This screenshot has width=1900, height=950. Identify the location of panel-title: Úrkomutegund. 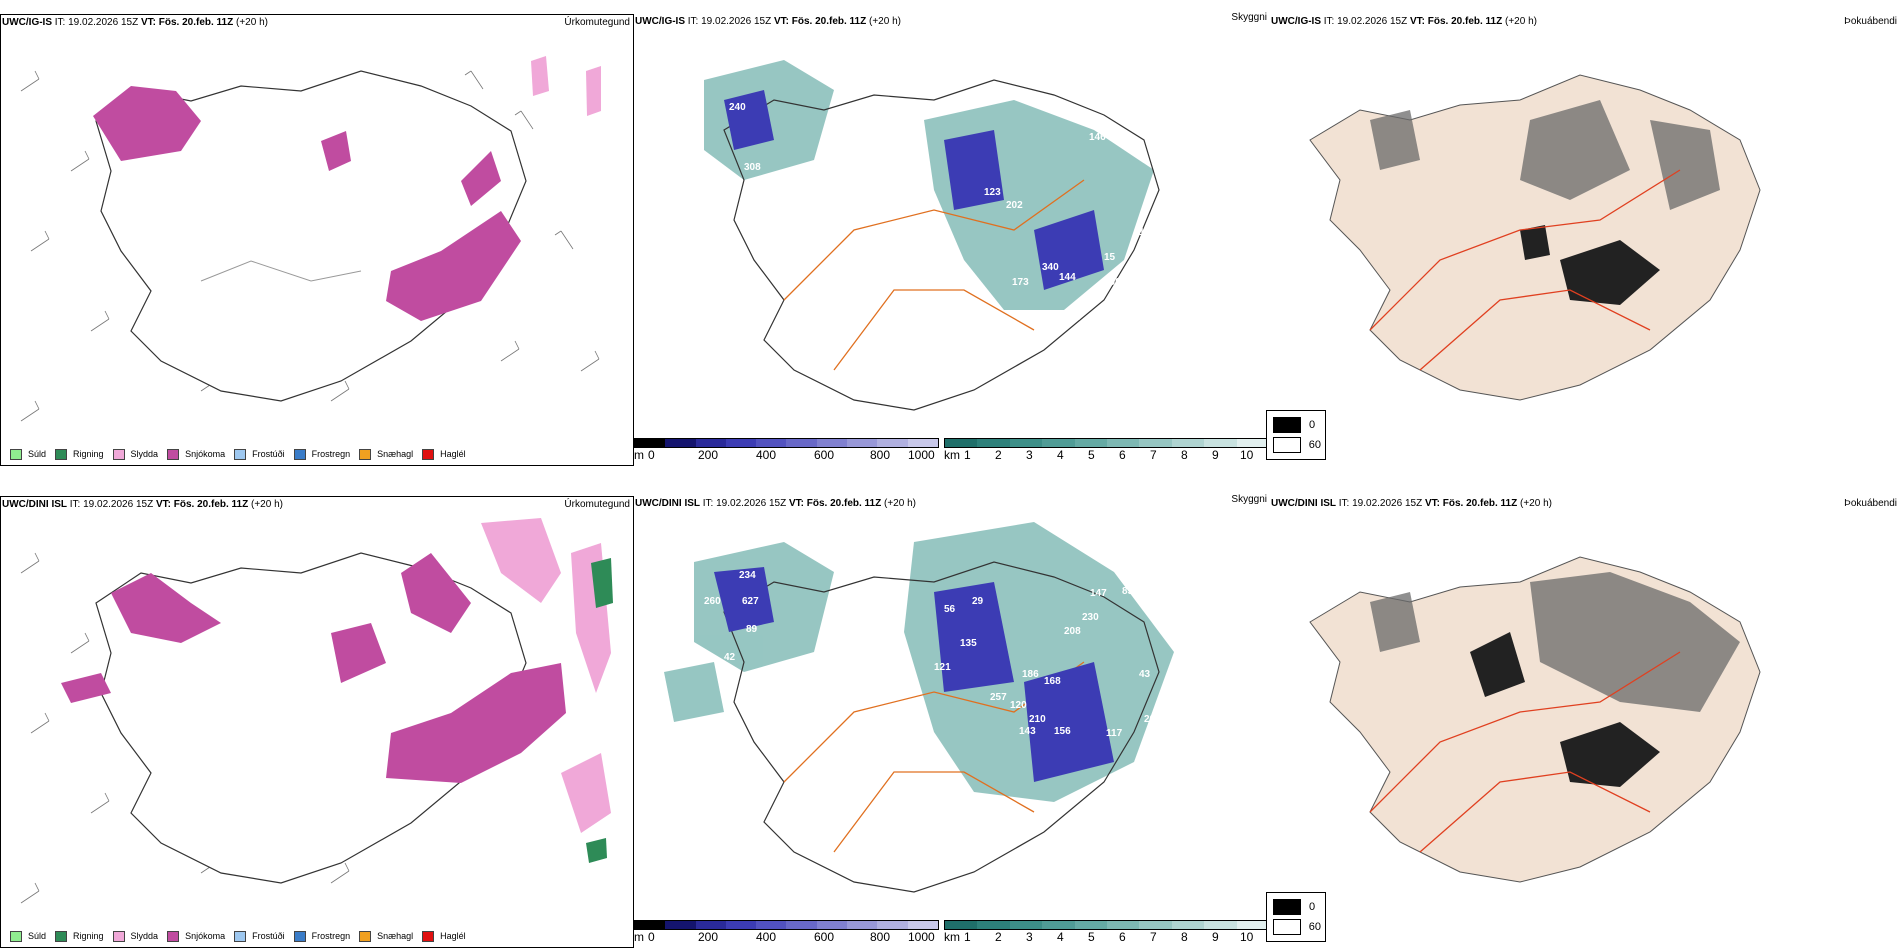
(597, 504).